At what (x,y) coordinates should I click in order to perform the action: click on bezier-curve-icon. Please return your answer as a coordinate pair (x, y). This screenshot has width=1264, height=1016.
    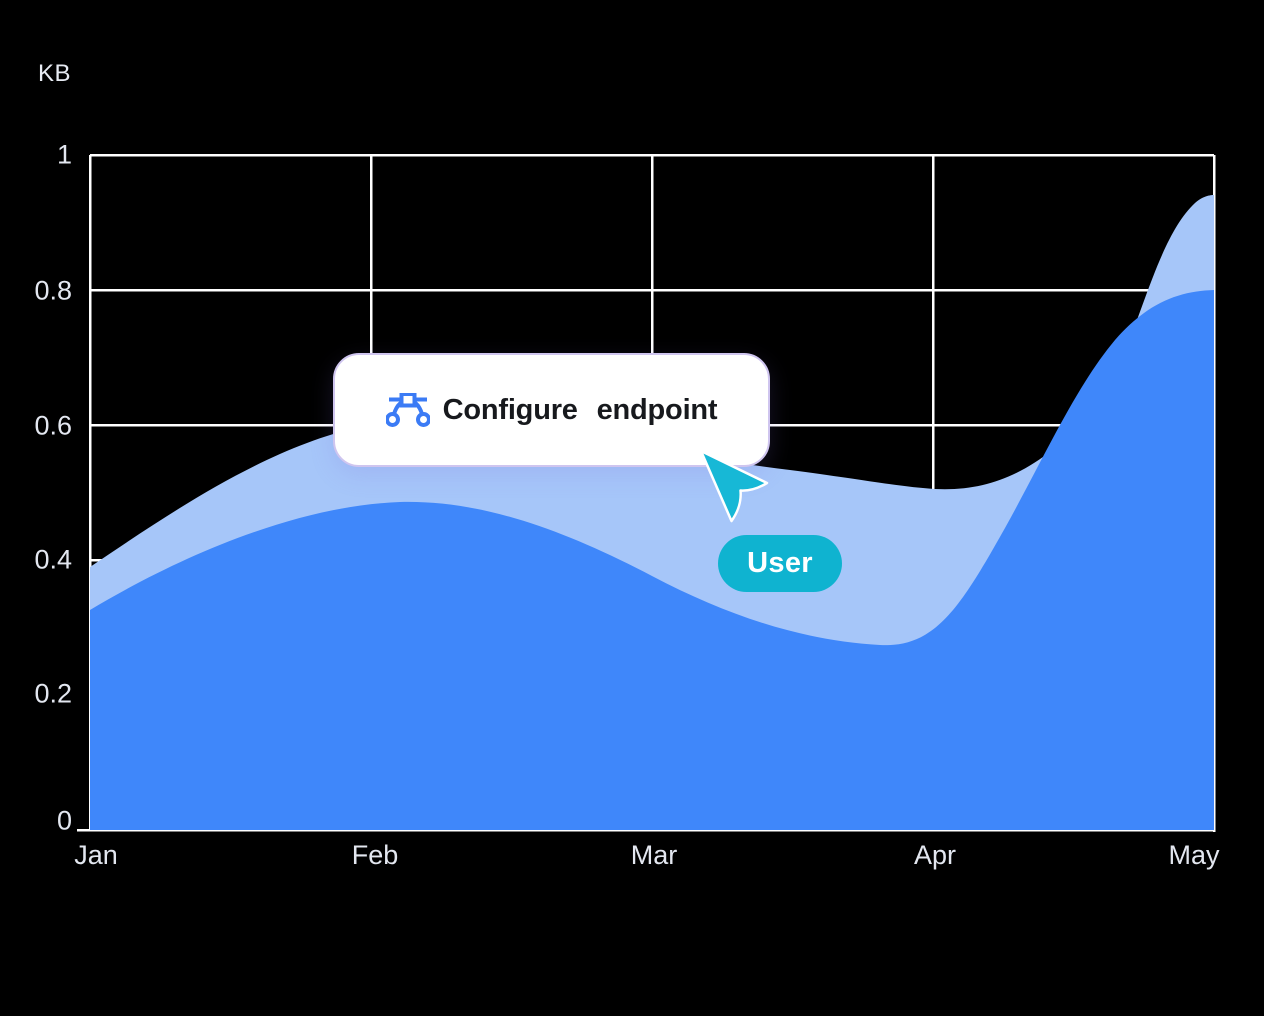
    Looking at the image, I should click on (407, 410).